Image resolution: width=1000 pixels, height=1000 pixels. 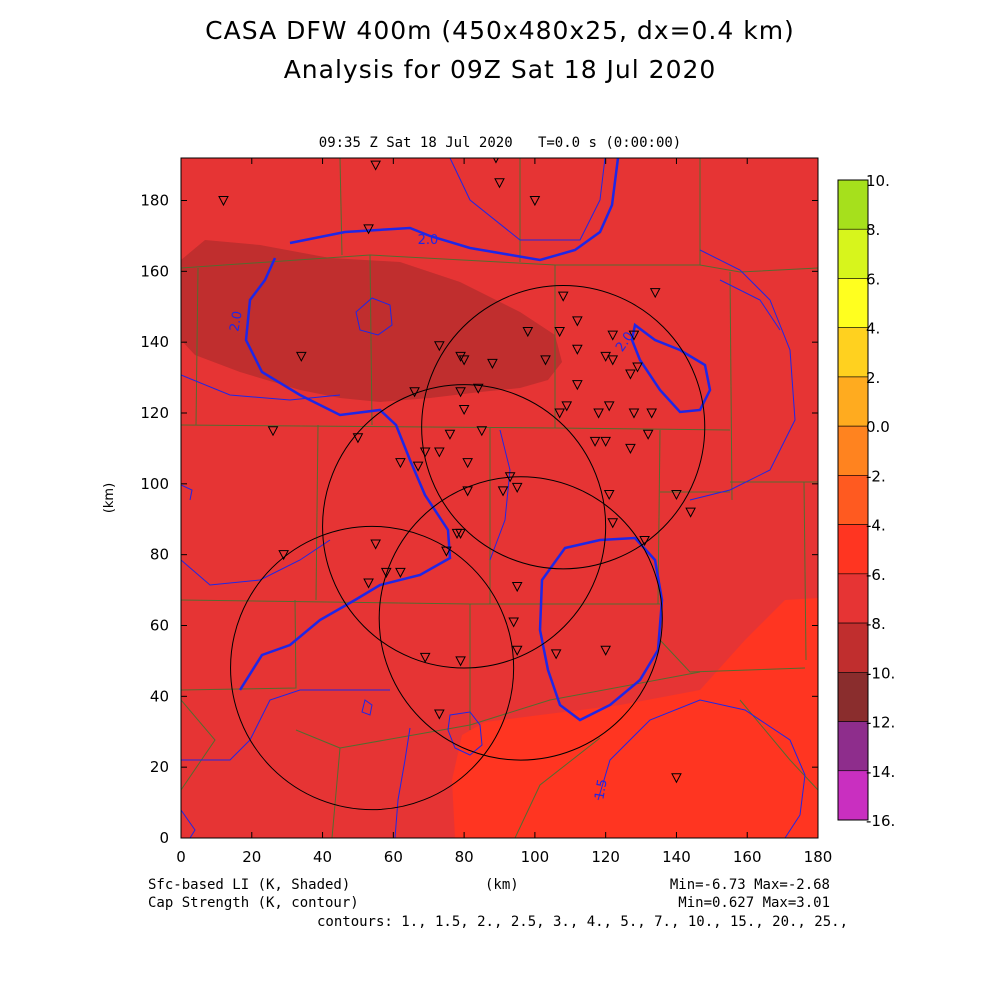 I want to click on colorbar-label: -10., so click(x=880, y=673).